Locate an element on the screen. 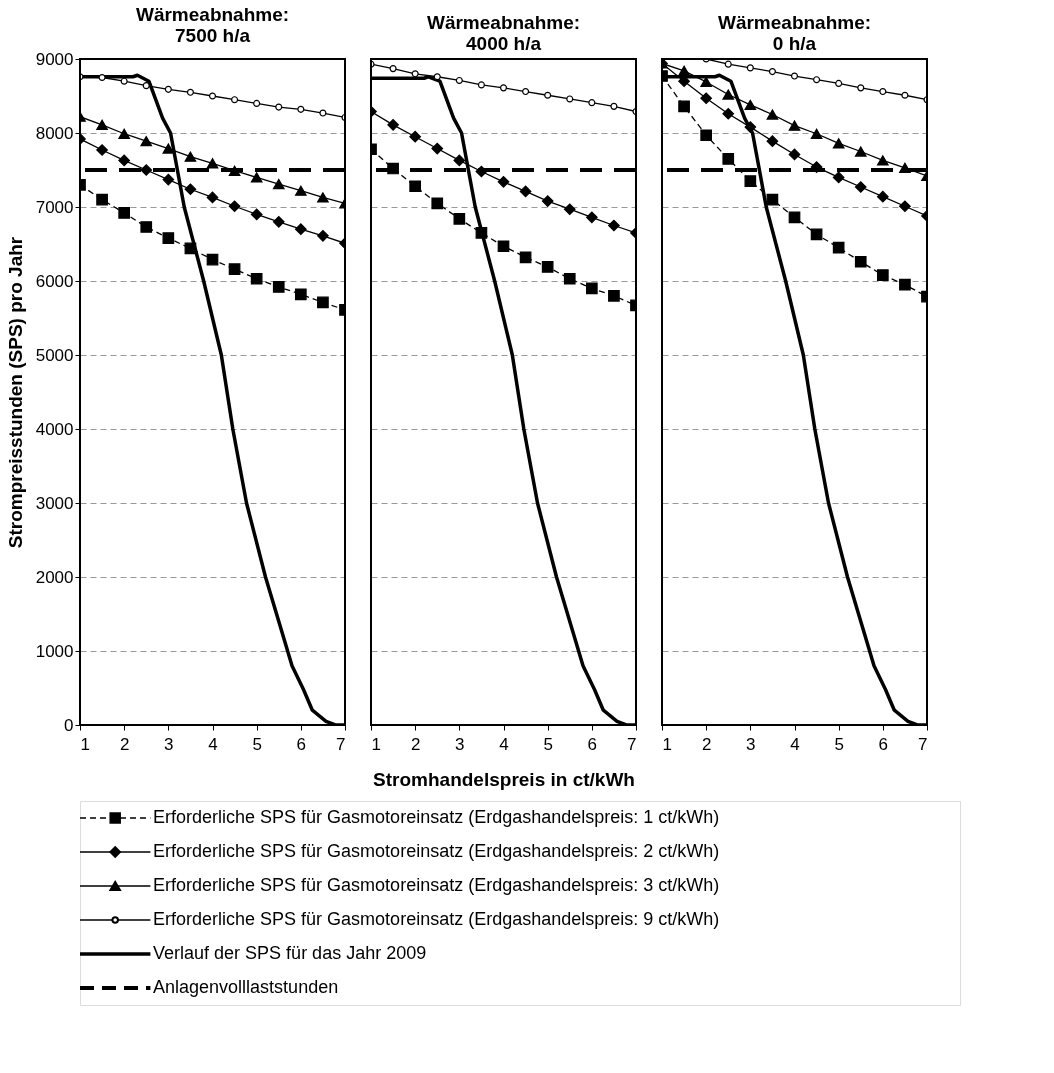 The height and width of the screenshot is (1073, 1054). y-tick-label: 4000 is located at coordinates (54, 429).